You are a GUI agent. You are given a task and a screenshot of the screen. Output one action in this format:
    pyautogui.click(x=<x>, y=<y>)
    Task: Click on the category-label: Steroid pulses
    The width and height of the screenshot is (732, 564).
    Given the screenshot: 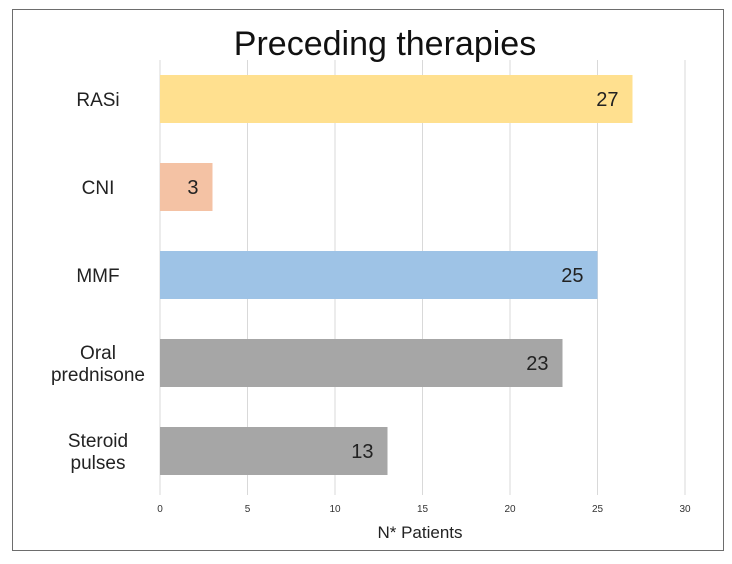 What is the action you would take?
    pyautogui.click(x=98, y=452)
    